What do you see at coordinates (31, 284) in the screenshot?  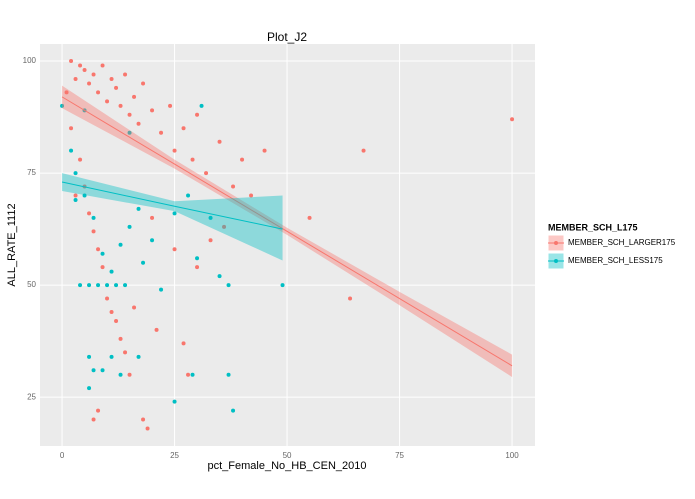 I see `y-tick-label: 50` at bounding box center [31, 284].